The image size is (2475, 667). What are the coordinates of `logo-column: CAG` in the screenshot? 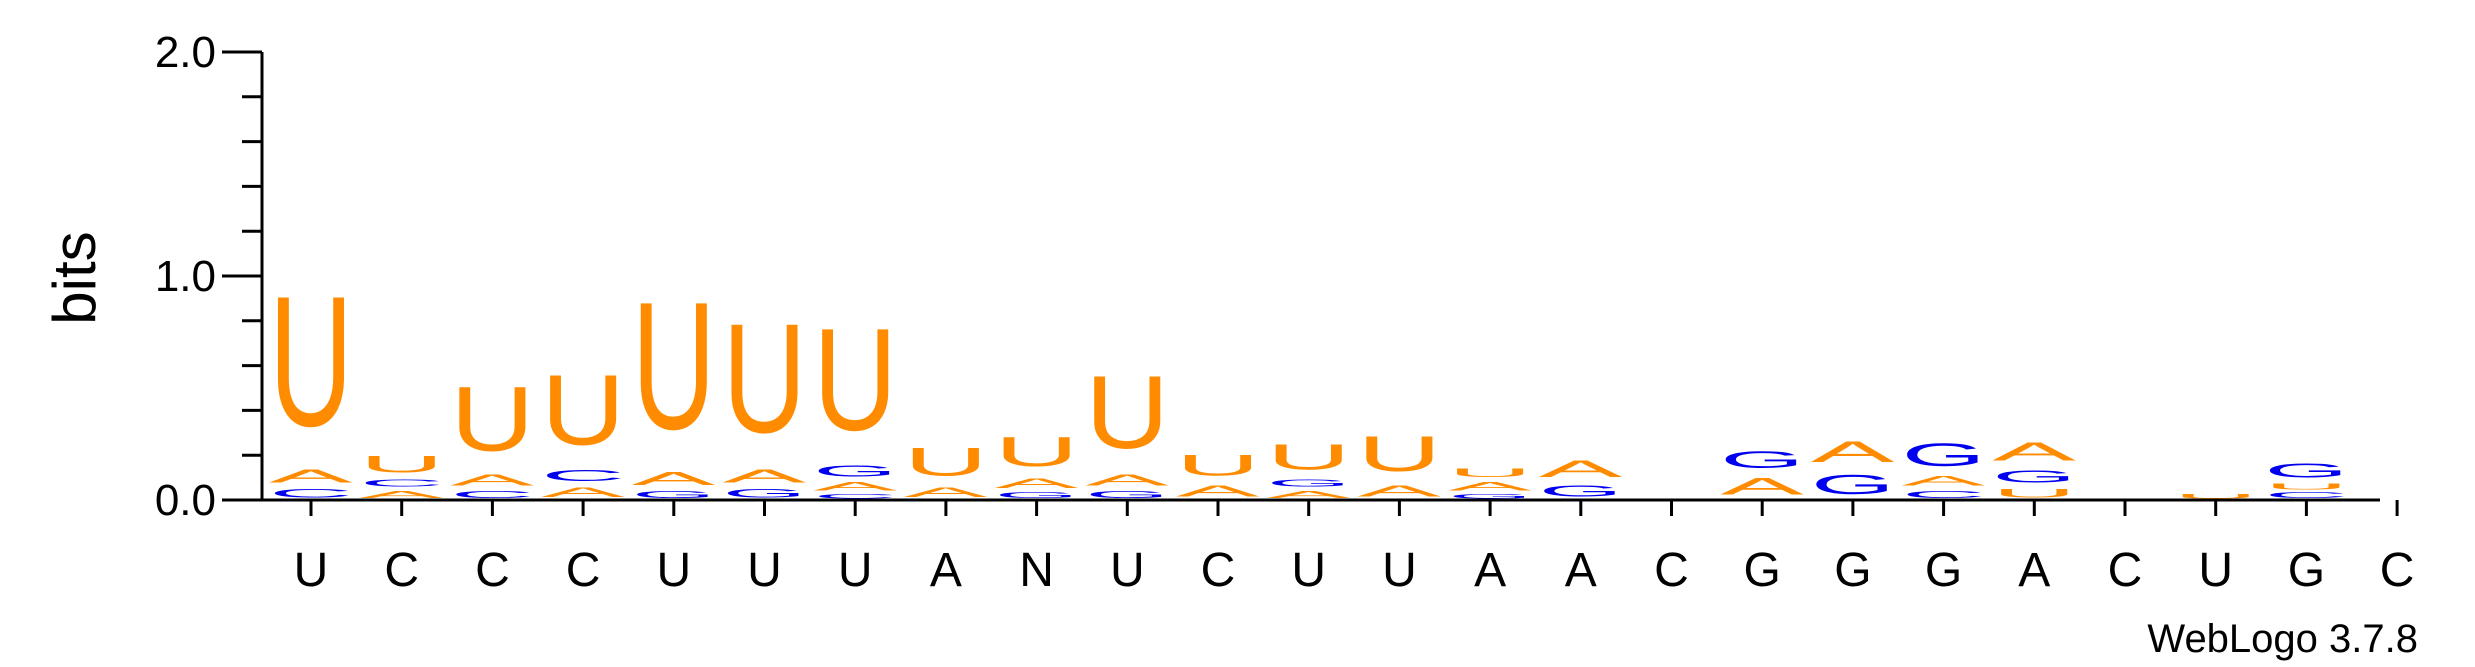 It's located at (1944, 468).